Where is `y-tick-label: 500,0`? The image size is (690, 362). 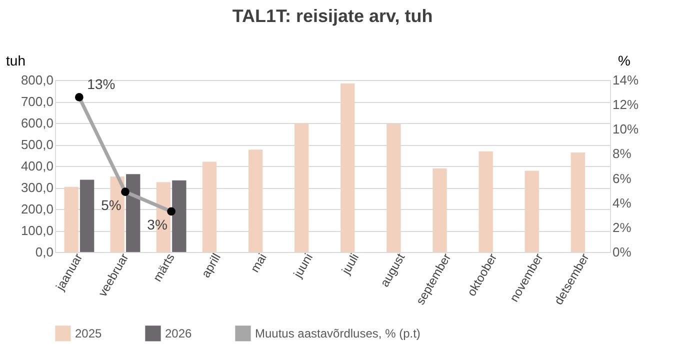
y-tick-label: 500,0 is located at coordinates (37, 144).